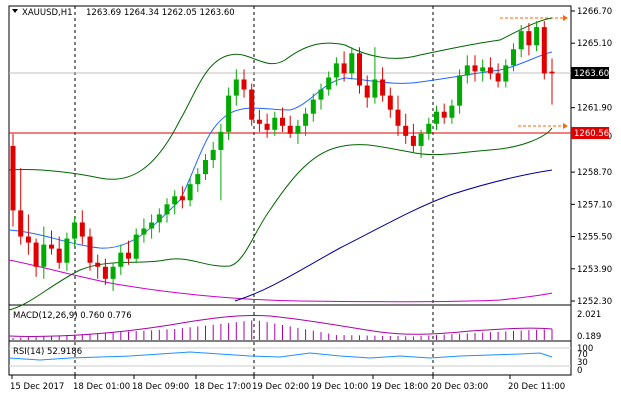 This screenshot has height=400, width=621. Describe the element at coordinates (15, 11) in the screenshot. I see `dropdown-triangle-icon` at that location.